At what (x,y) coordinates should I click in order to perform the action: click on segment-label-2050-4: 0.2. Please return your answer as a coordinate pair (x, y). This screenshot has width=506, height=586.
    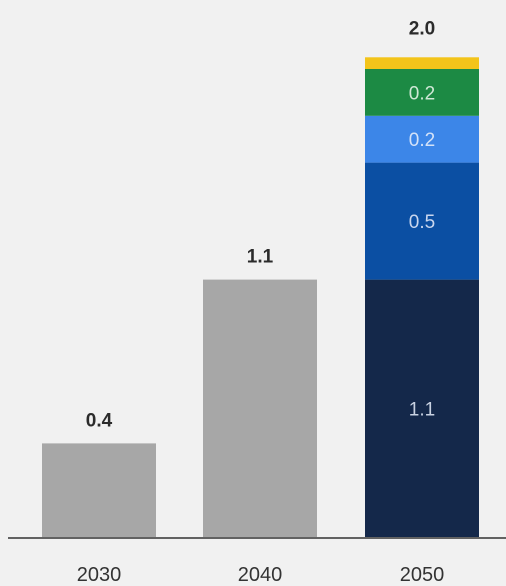
    Looking at the image, I should click on (422, 93).